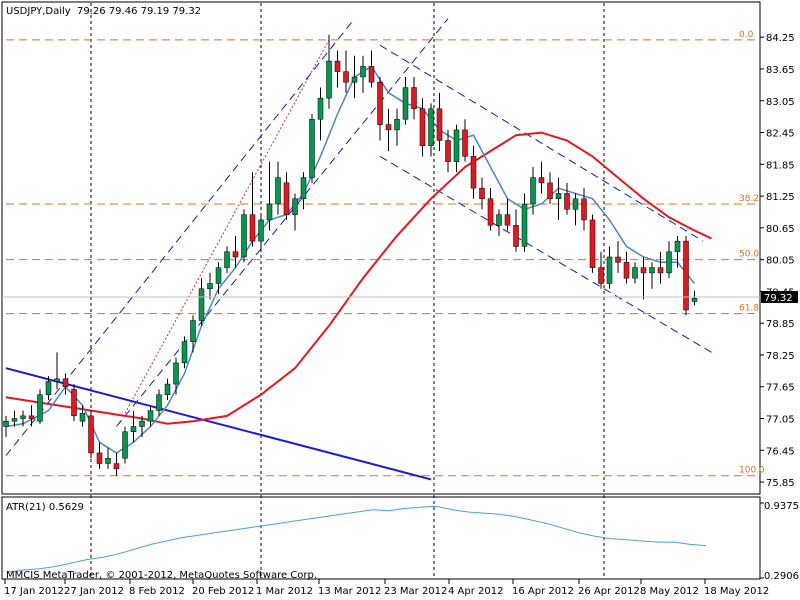 Image resolution: width=800 pixels, height=600 pixels. What do you see at coordinates (780, 356) in the screenshot?
I see `price-tick-label: 78.25` at bounding box center [780, 356].